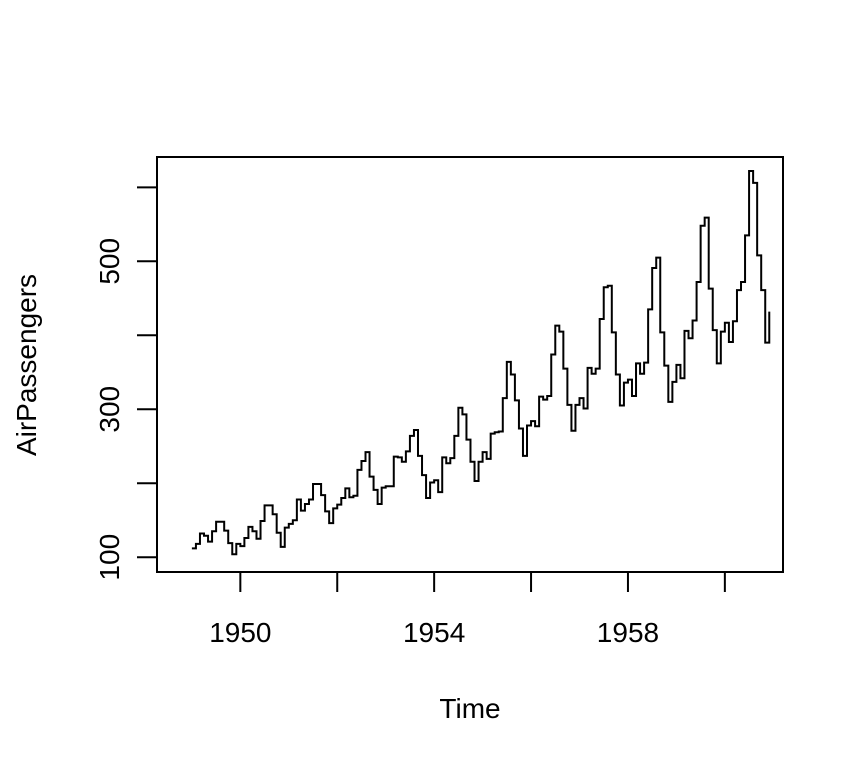 The width and height of the screenshot is (864, 768). I want to click on x-axis: 1950 1954 1958, so click(467, 610).